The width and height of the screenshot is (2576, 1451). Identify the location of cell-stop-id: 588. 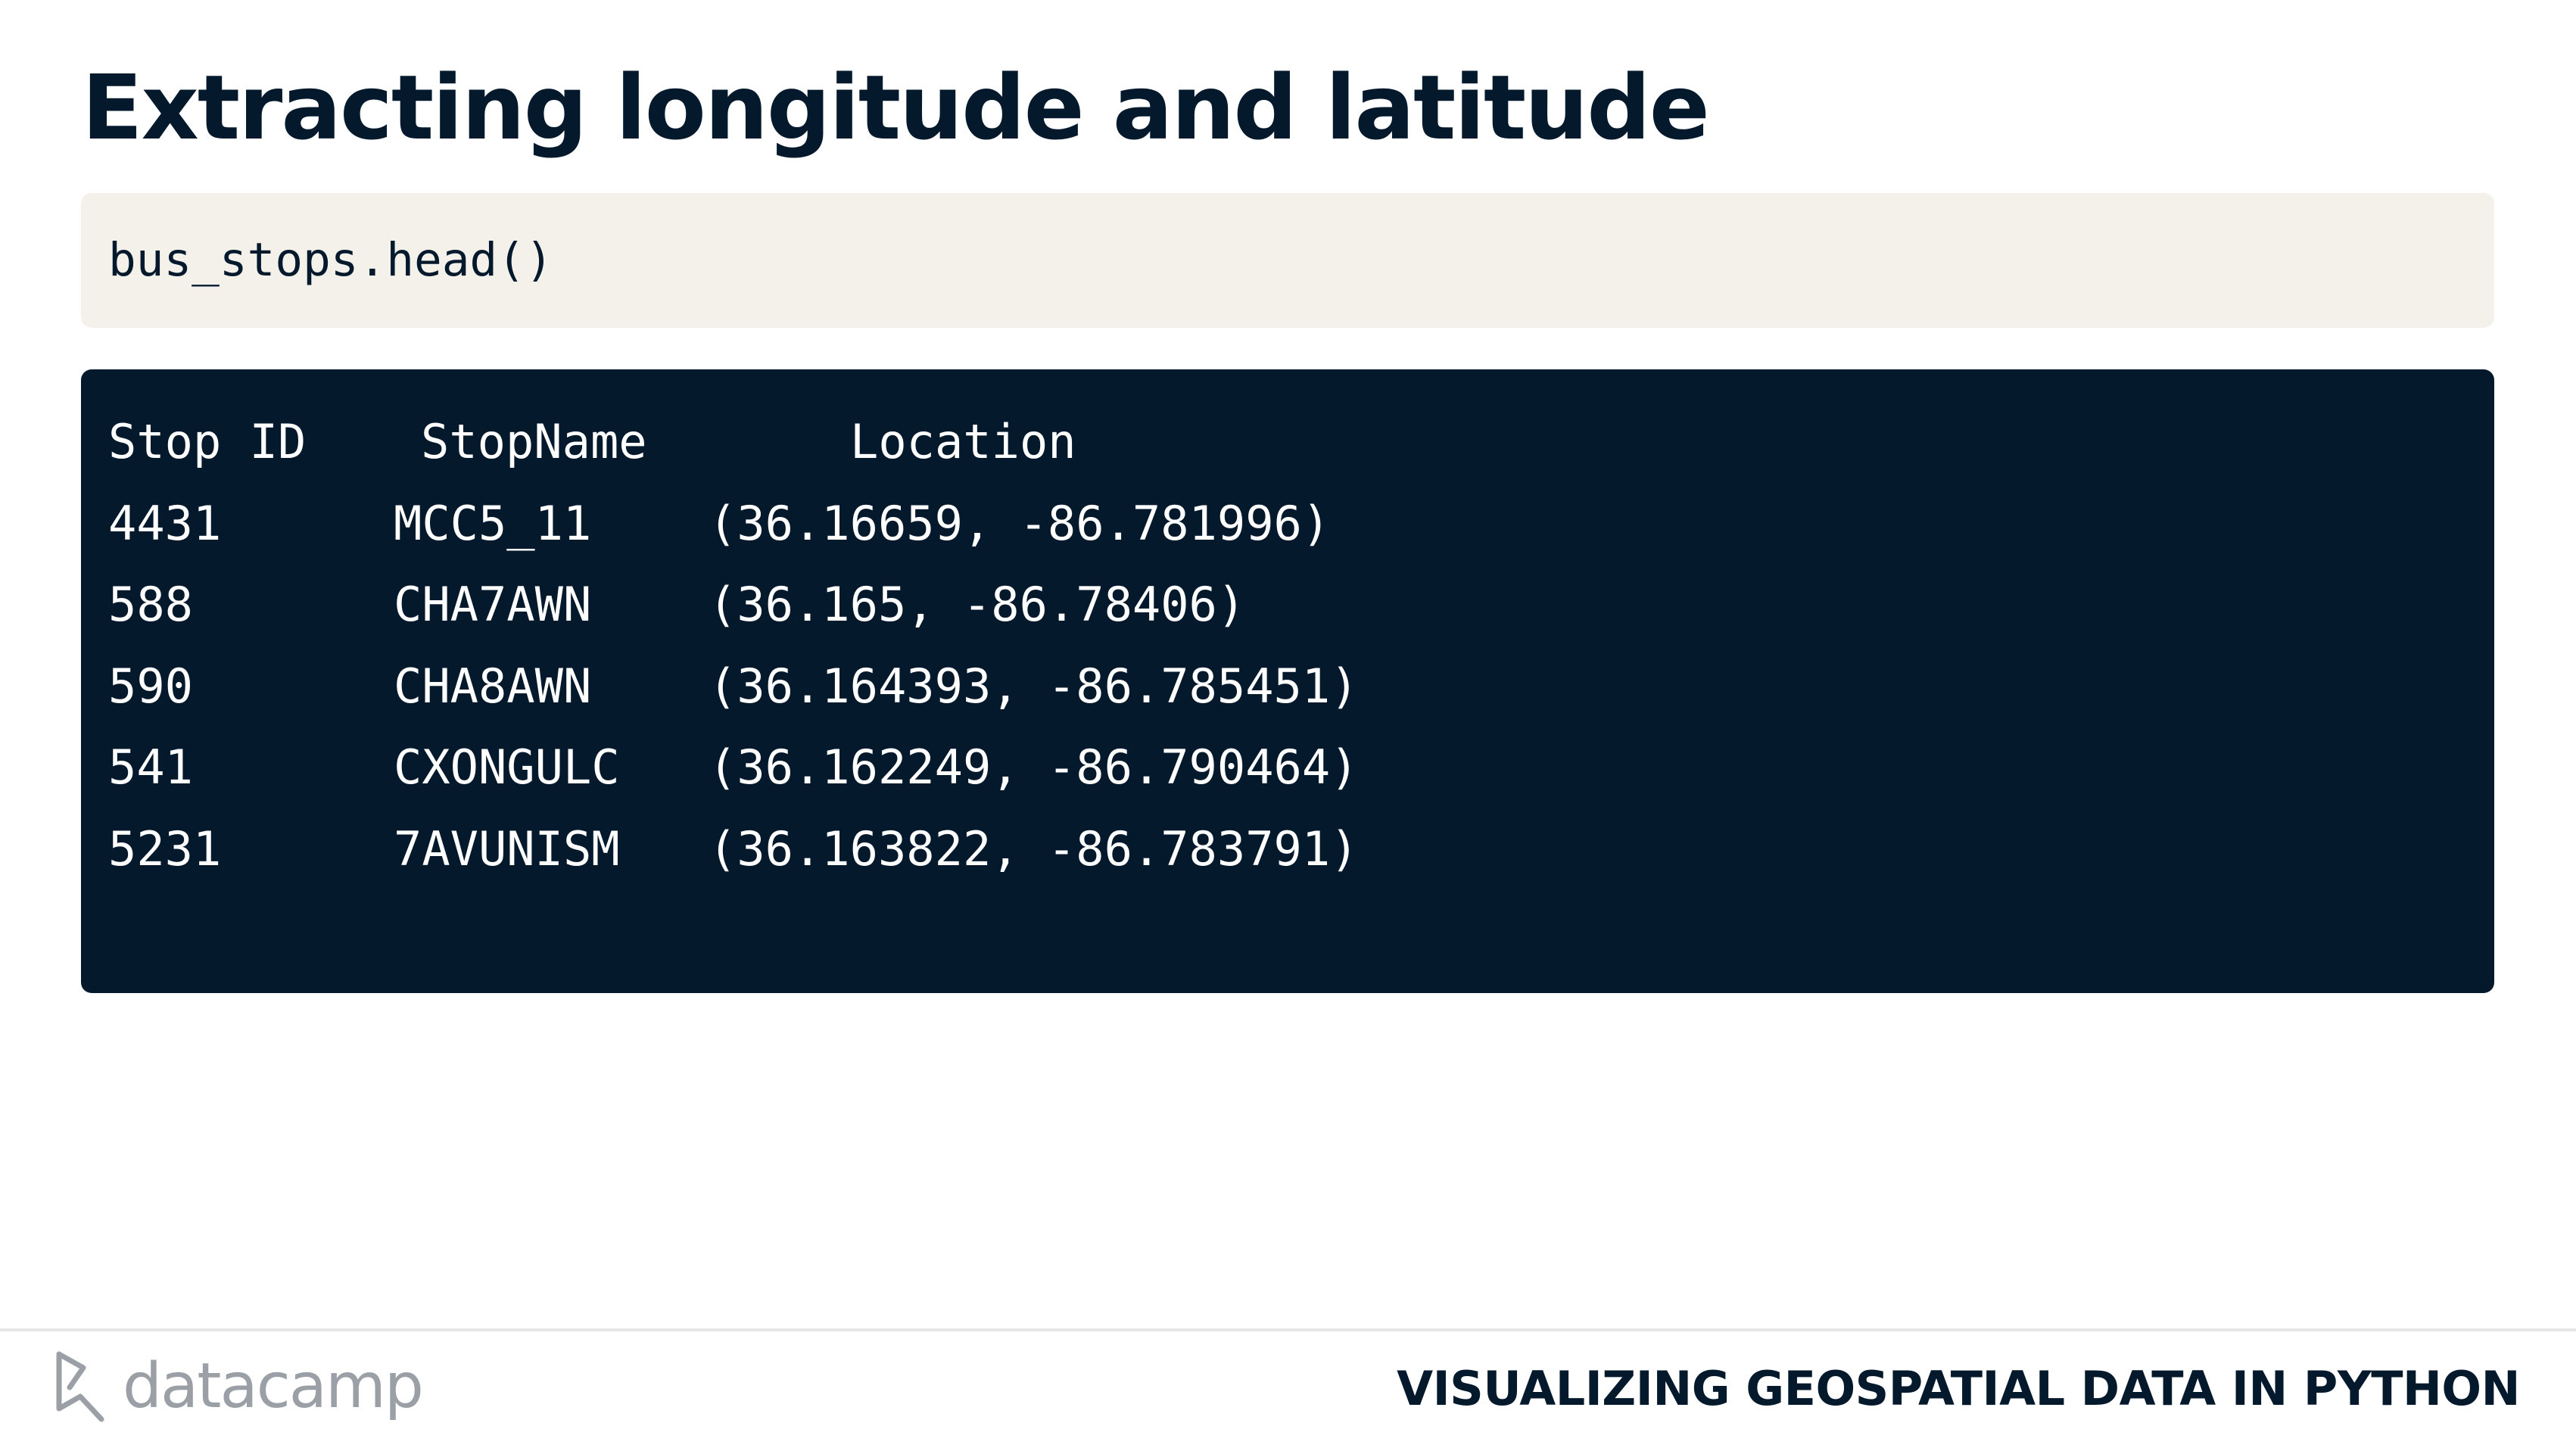
(150, 604).